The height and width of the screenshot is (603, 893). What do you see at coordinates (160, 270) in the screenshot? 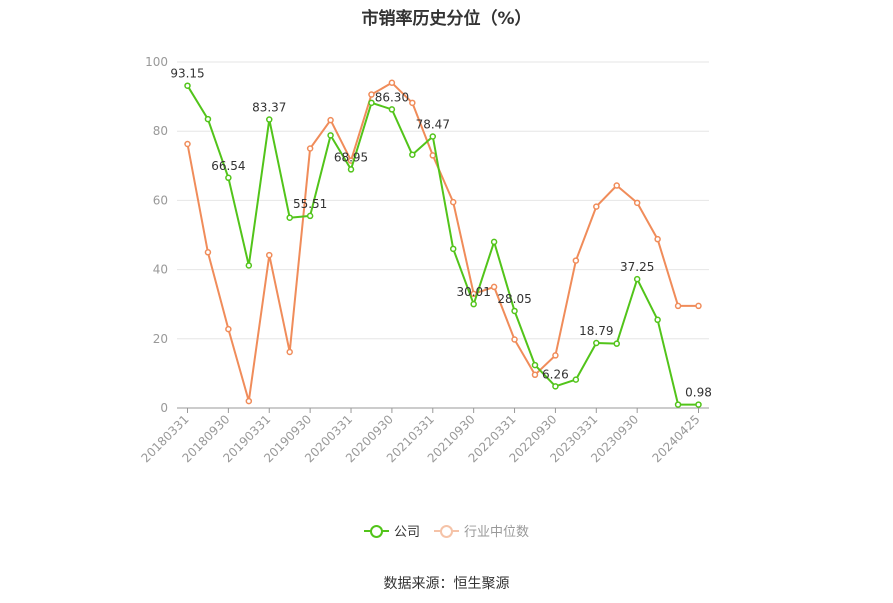
I see `y-tick-label: 40` at bounding box center [160, 270].